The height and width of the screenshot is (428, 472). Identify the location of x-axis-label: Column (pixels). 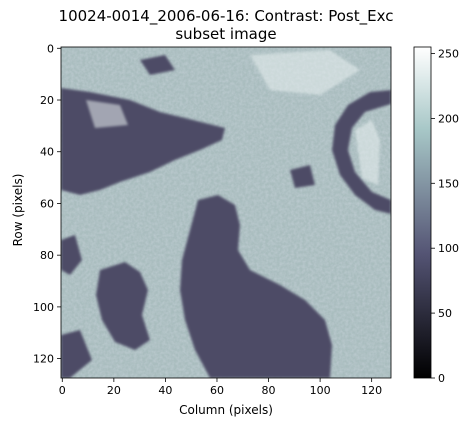
(226, 410).